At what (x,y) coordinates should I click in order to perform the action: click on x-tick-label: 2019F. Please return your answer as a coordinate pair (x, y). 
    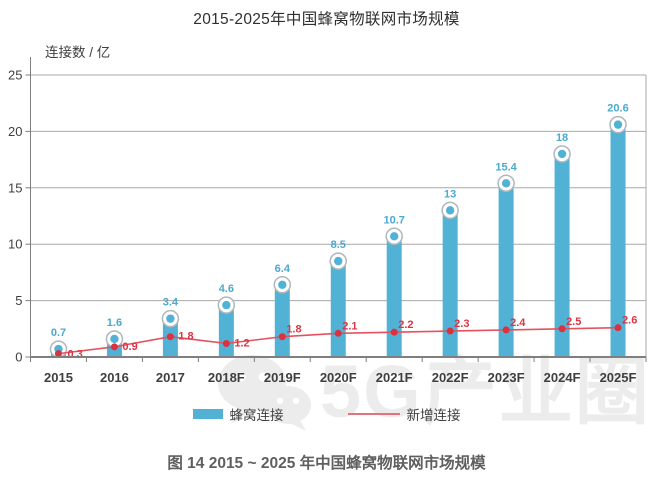
    Looking at the image, I should click on (282, 377).